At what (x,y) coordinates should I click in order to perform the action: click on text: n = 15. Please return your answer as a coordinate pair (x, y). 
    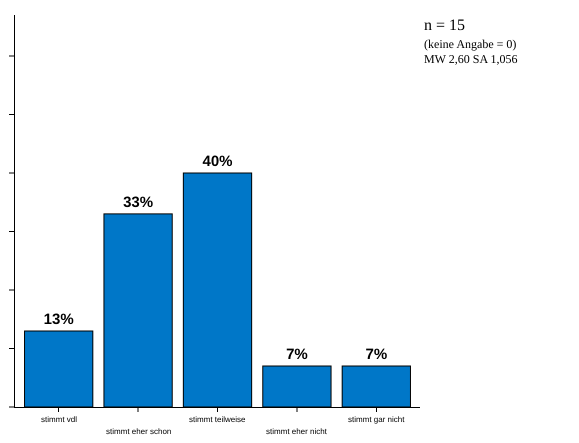
    Looking at the image, I should click on (445, 25).